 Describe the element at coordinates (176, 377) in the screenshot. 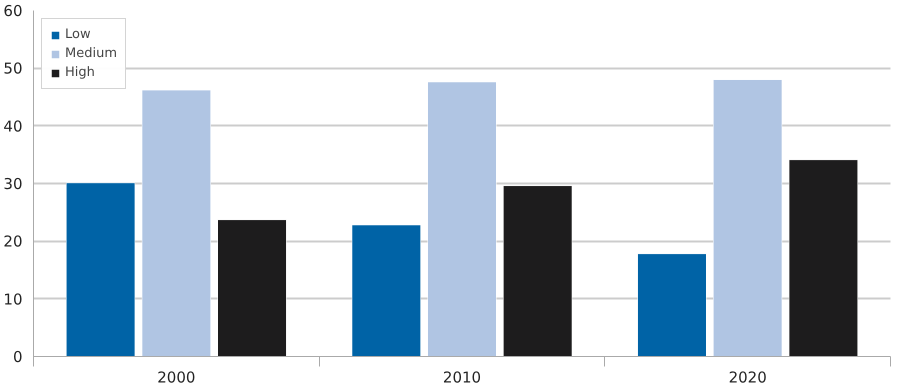

I see `x-tick-label: 2000` at that location.